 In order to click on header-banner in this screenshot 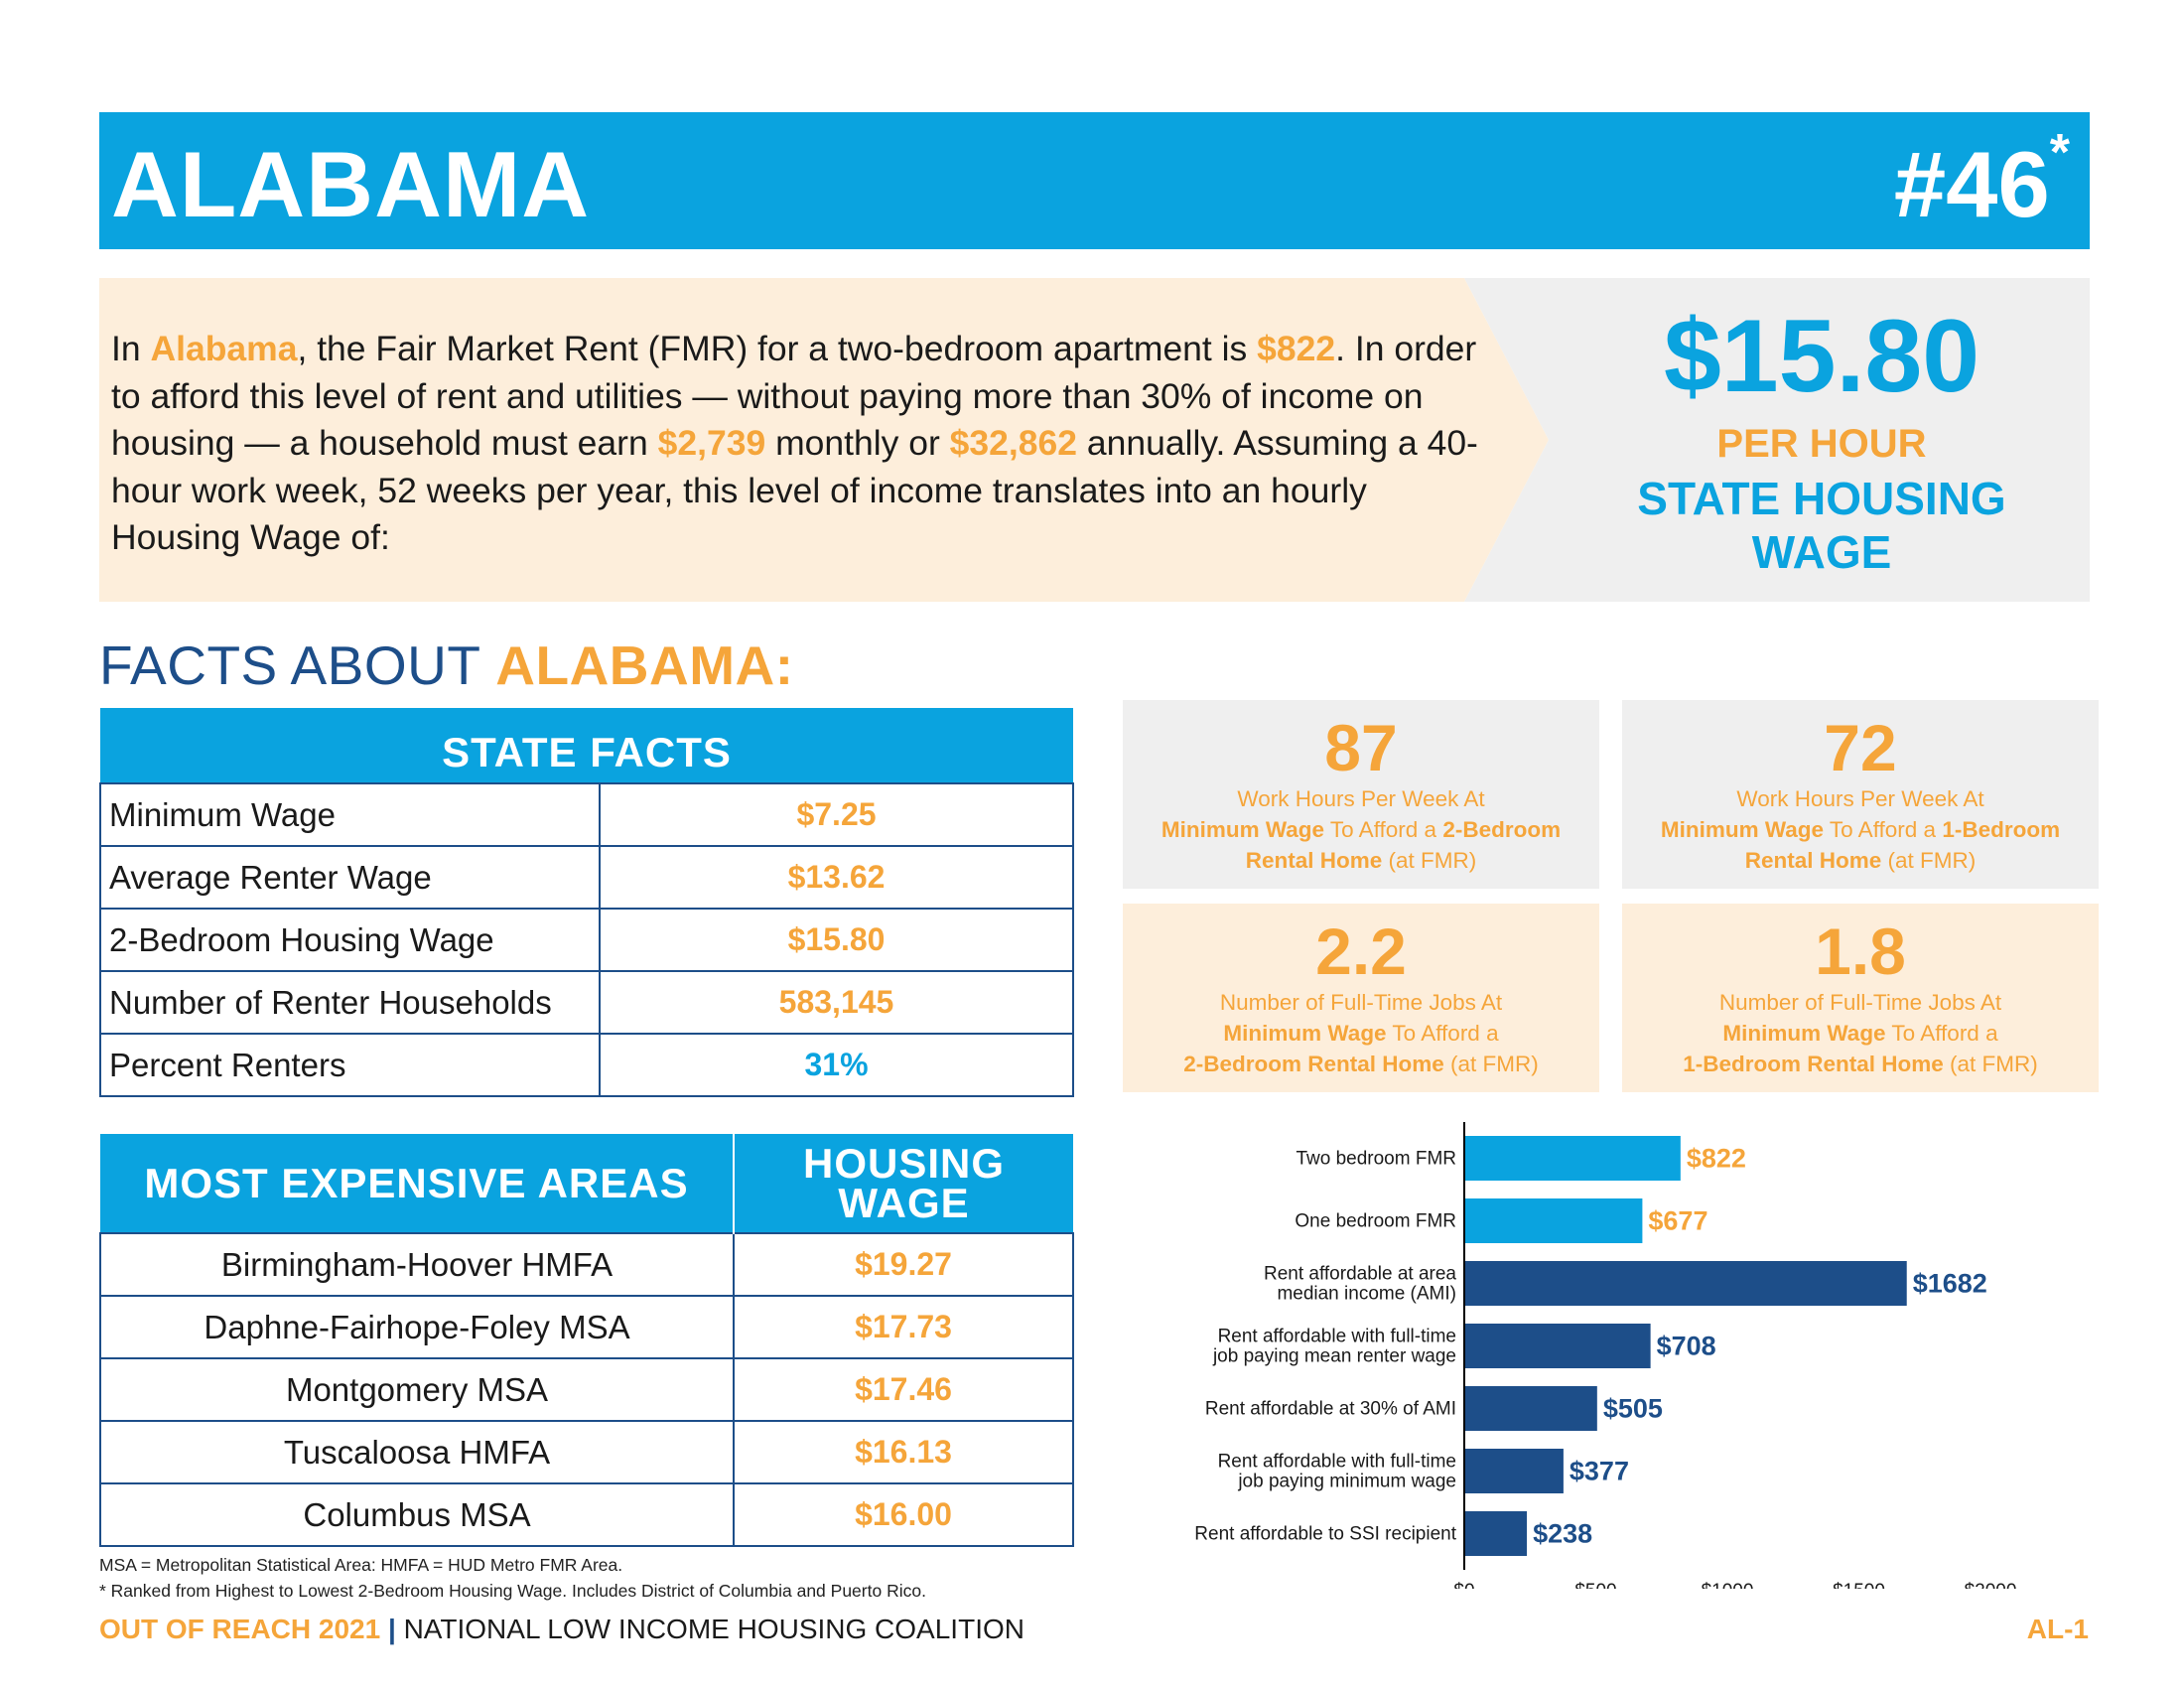, I will do `click(1094, 180)`.